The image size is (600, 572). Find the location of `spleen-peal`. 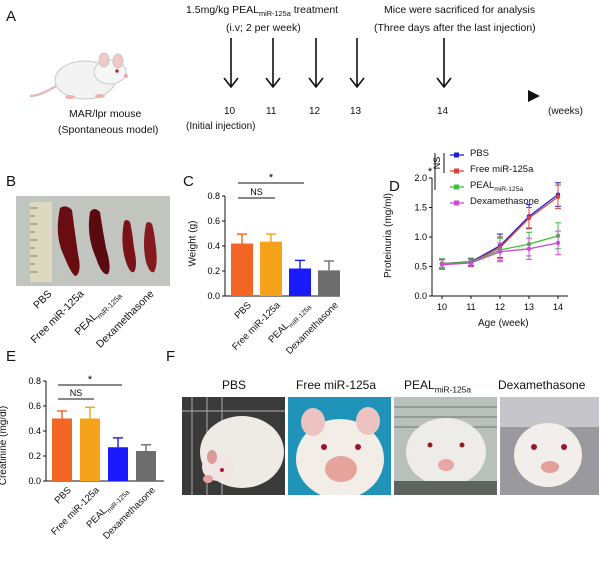

spleen-peal is located at coordinates (129, 246).